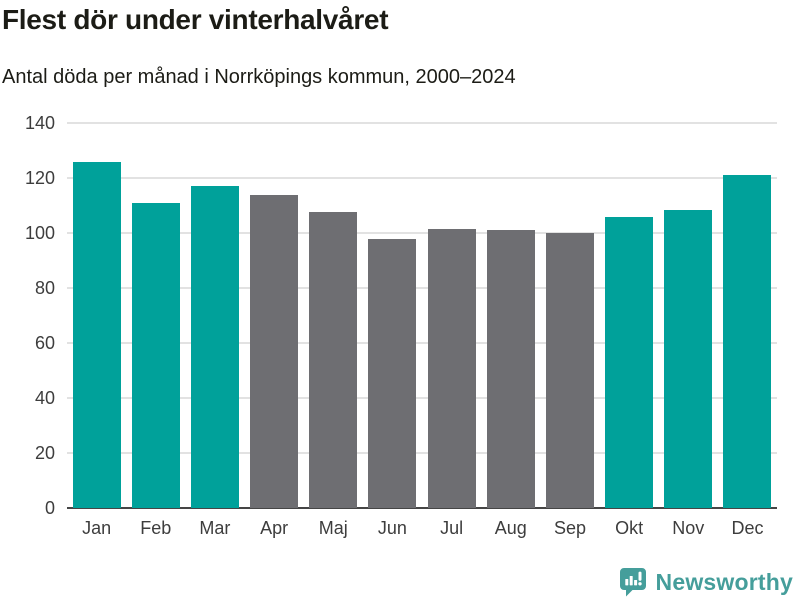 Image resolution: width=800 pixels, height=600 pixels. Describe the element at coordinates (215, 528) in the screenshot. I see `x-tick-label: Mar` at that location.